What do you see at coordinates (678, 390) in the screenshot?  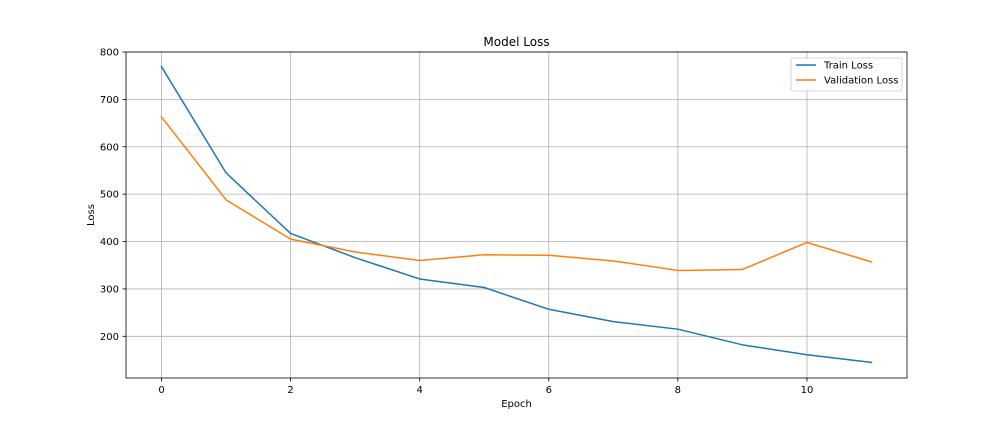 I see `x-tick-label: 8` at bounding box center [678, 390].